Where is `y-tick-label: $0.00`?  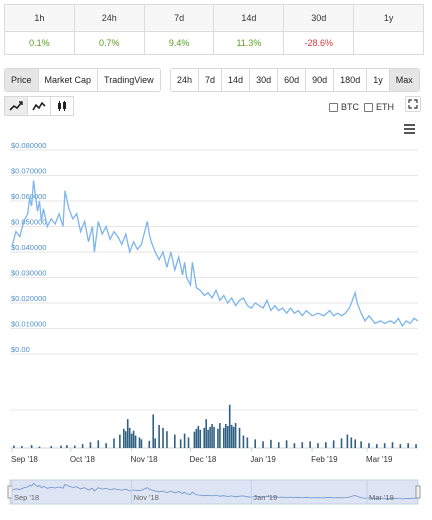 y-tick-label: $0.00 is located at coordinates (20, 349).